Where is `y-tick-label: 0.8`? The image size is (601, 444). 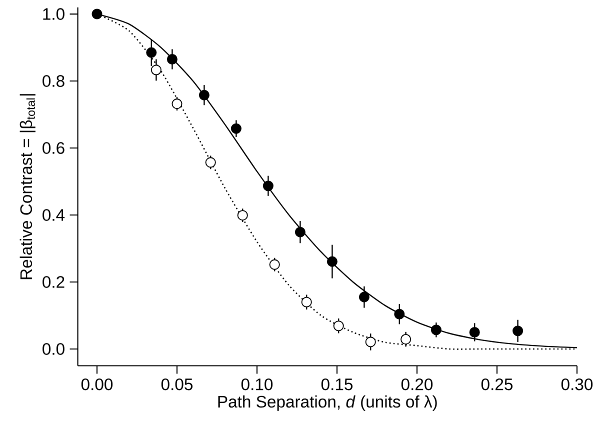 y-tick-label: 0.8 is located at coordinates (53, 81).